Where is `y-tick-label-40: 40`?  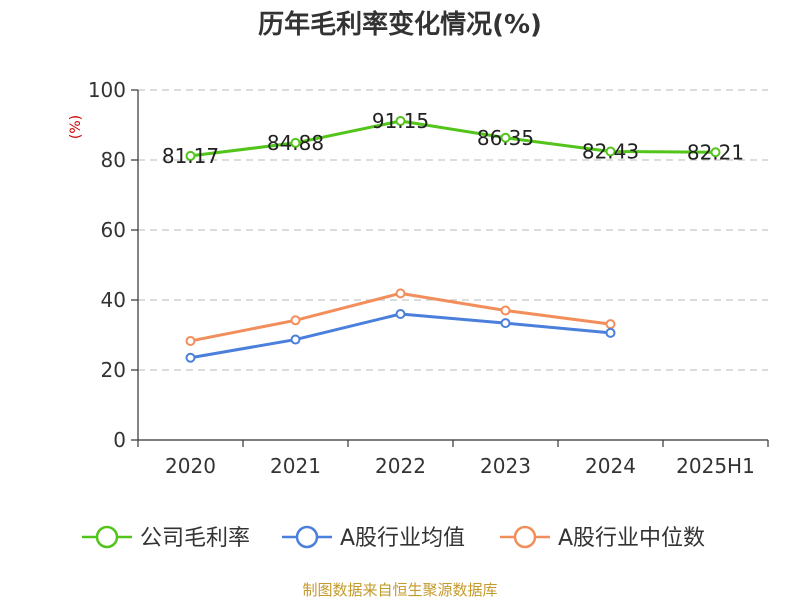 y-tick-label-40: 40 is located at coordinates (113, 300).